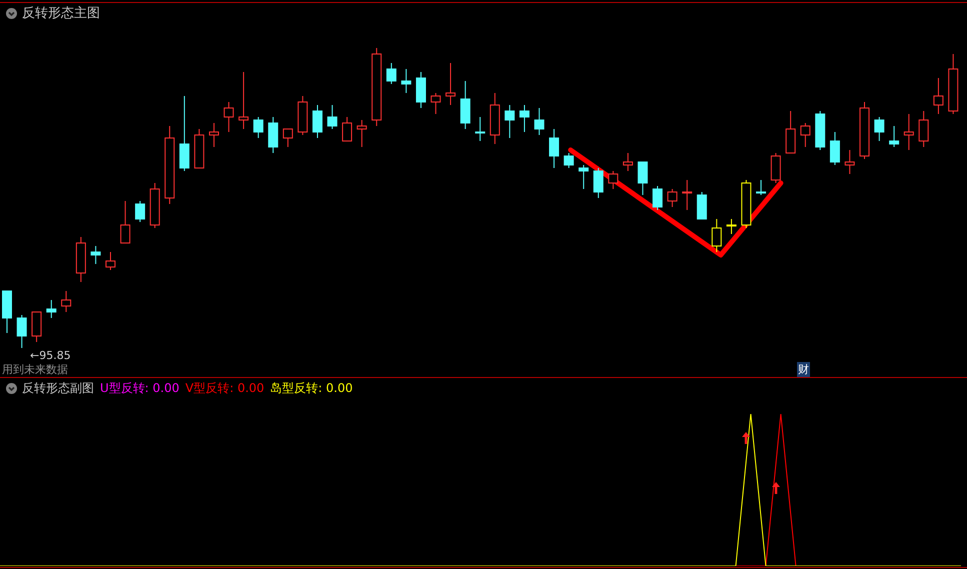 This screenshot has width=967, height=569. Describe the element at coordinates (803, 369) in the screenshot. I see `text: 财` at that location.